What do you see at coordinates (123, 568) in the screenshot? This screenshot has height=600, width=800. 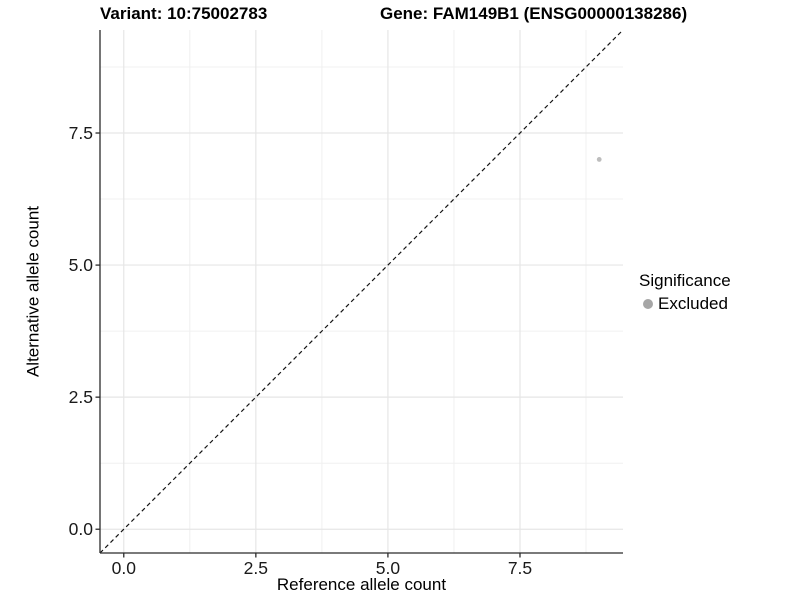 I see `x-tick-label: 0.0` at bounding box center [123, 568].